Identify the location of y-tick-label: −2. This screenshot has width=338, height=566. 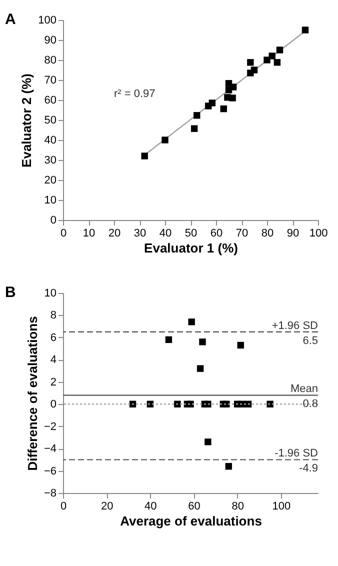
(50, 426).